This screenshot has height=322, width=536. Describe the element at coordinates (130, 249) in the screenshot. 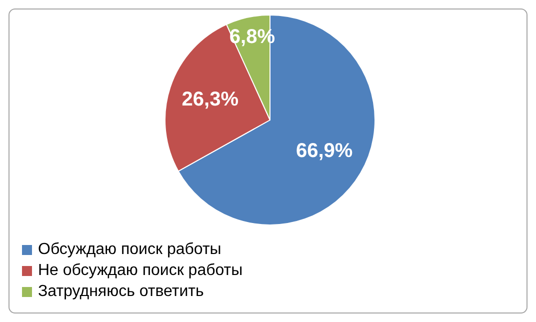

I see `legend-label: Обсуждаю поиск работы` at that location.